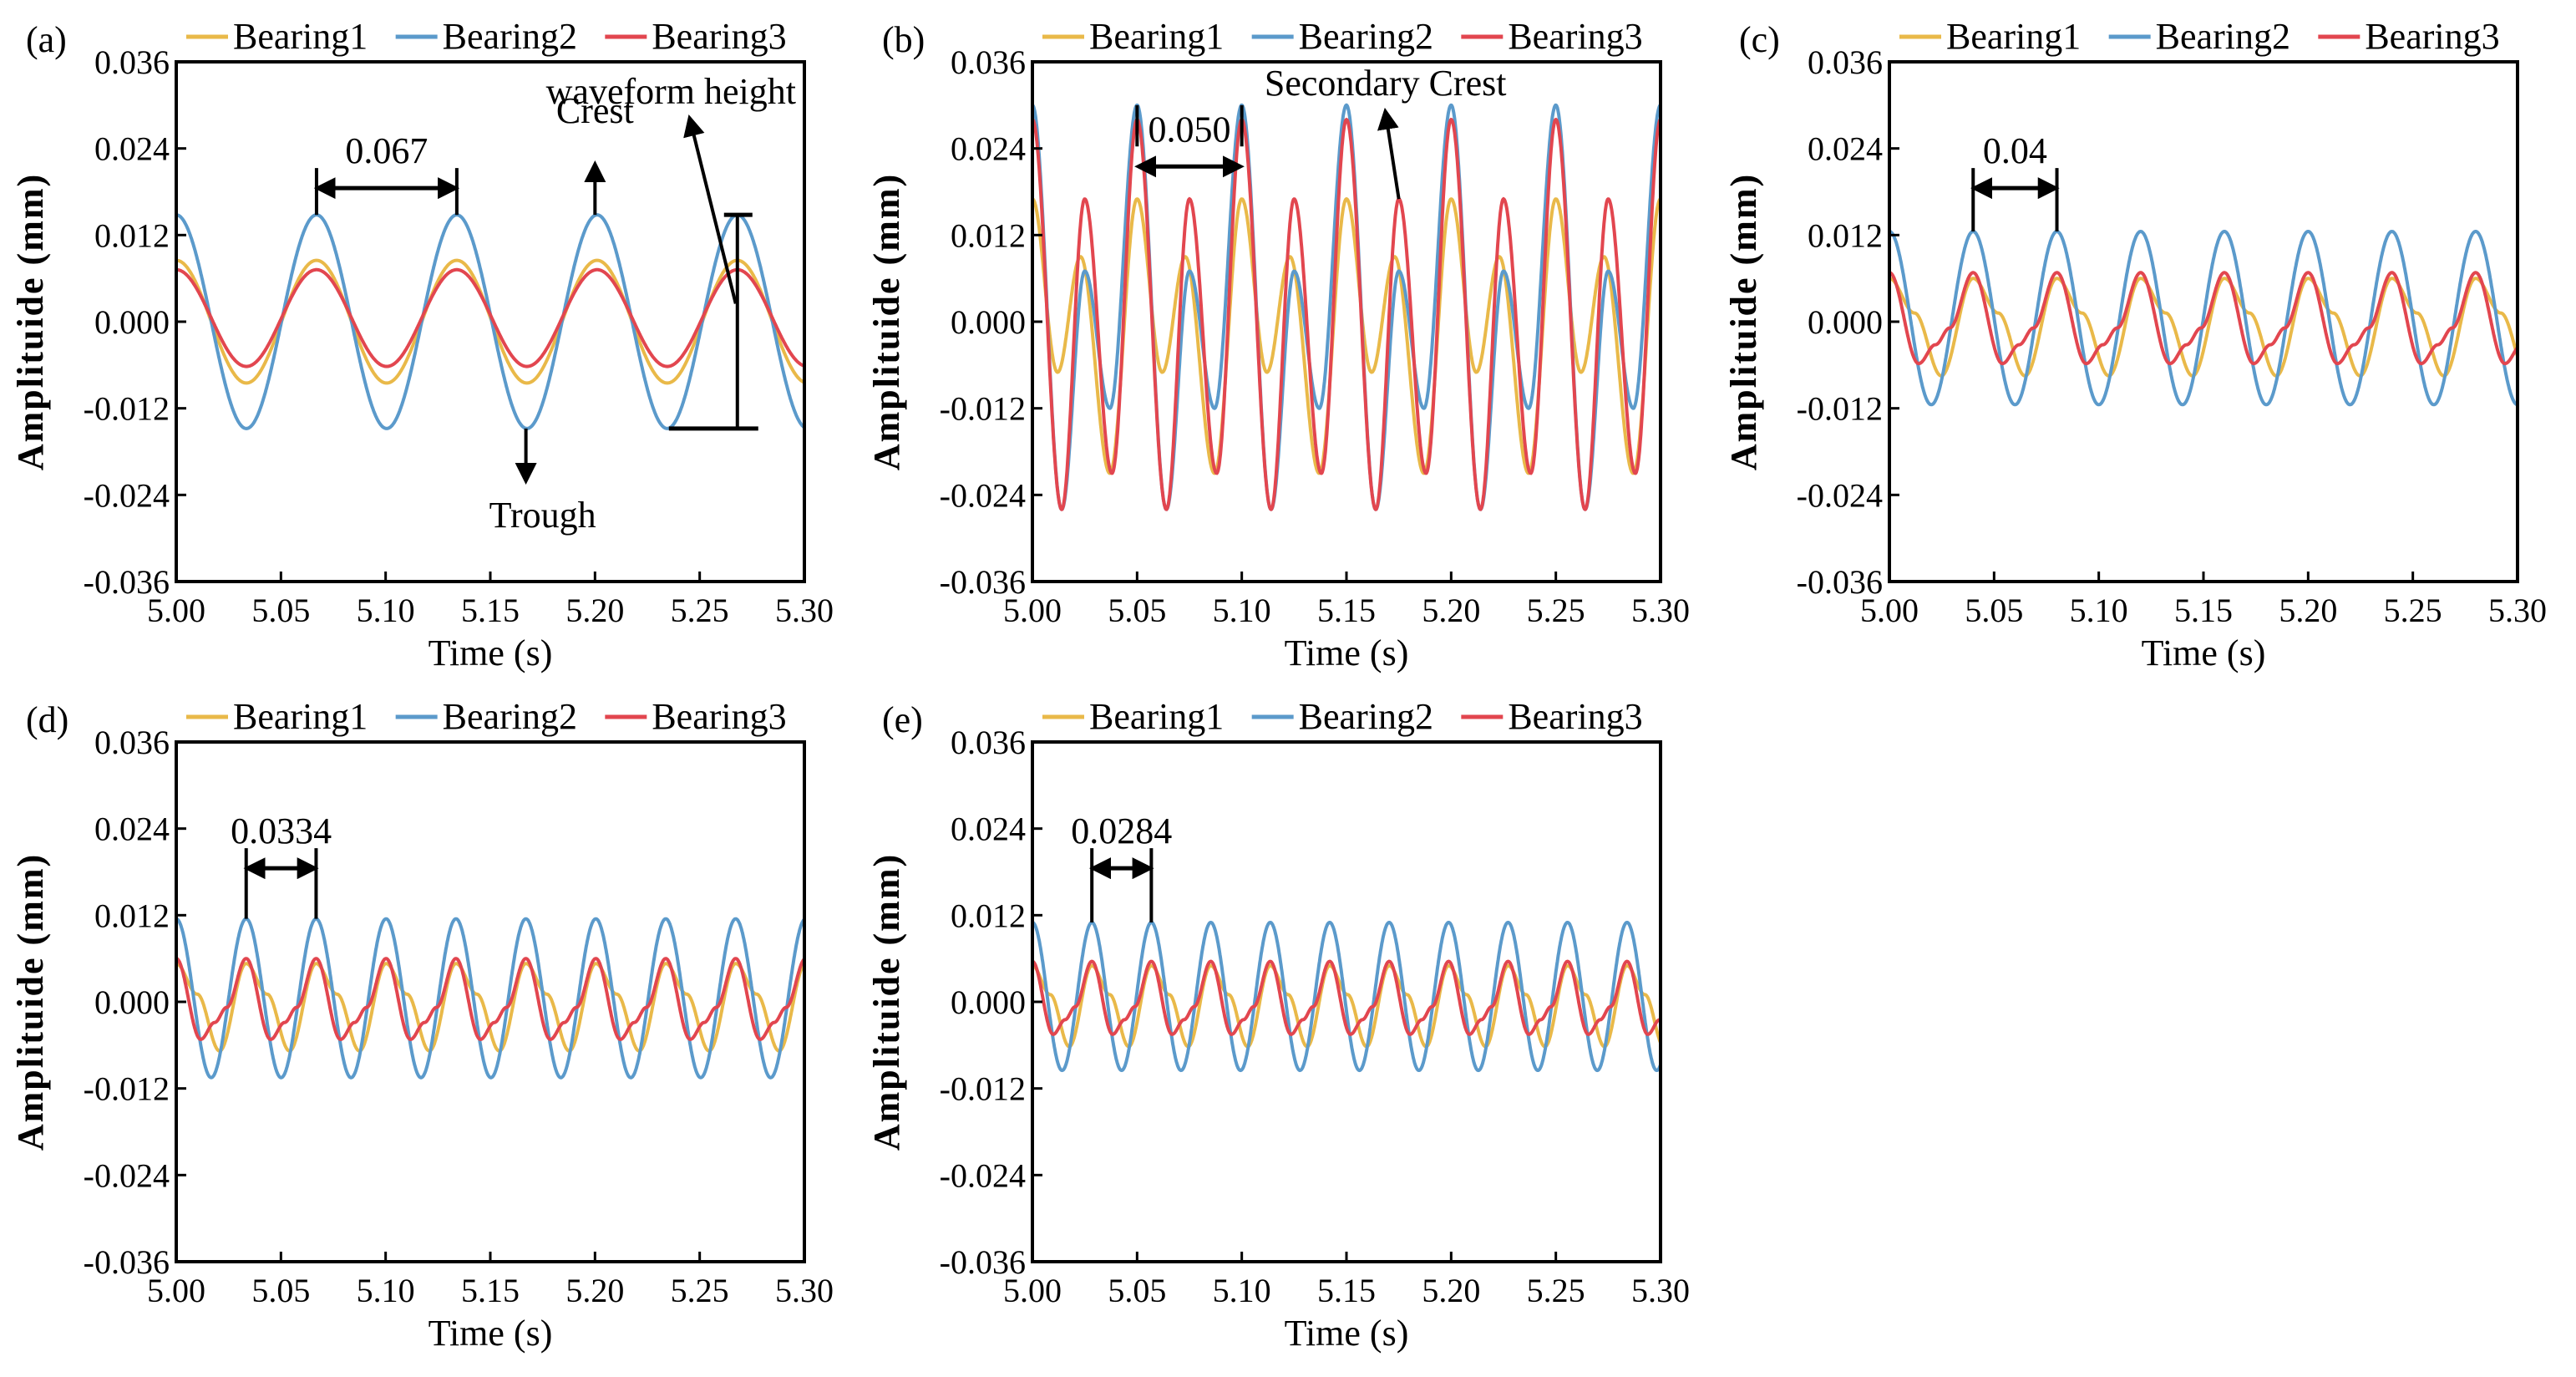  I want to click on annotation-height-bar: waveform height, so click(671, 251).